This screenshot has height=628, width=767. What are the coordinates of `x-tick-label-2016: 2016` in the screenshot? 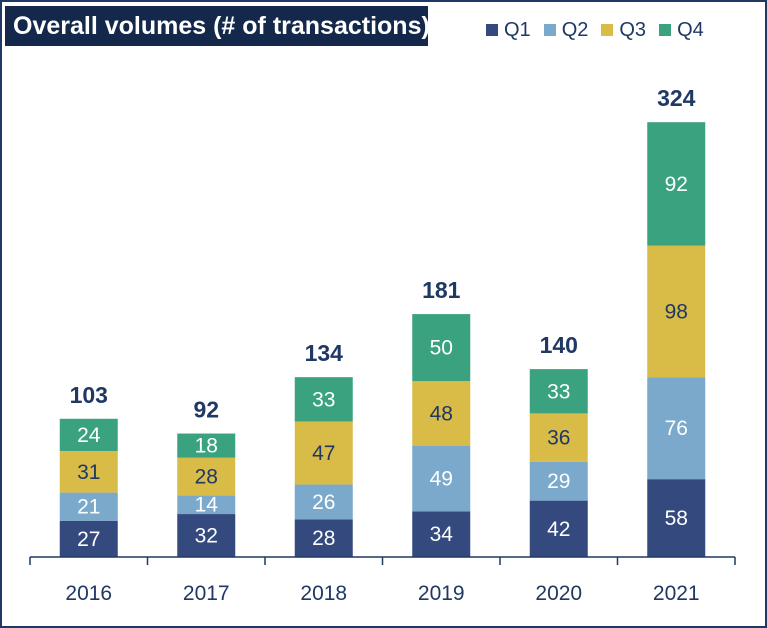 It's located at (88, 593).